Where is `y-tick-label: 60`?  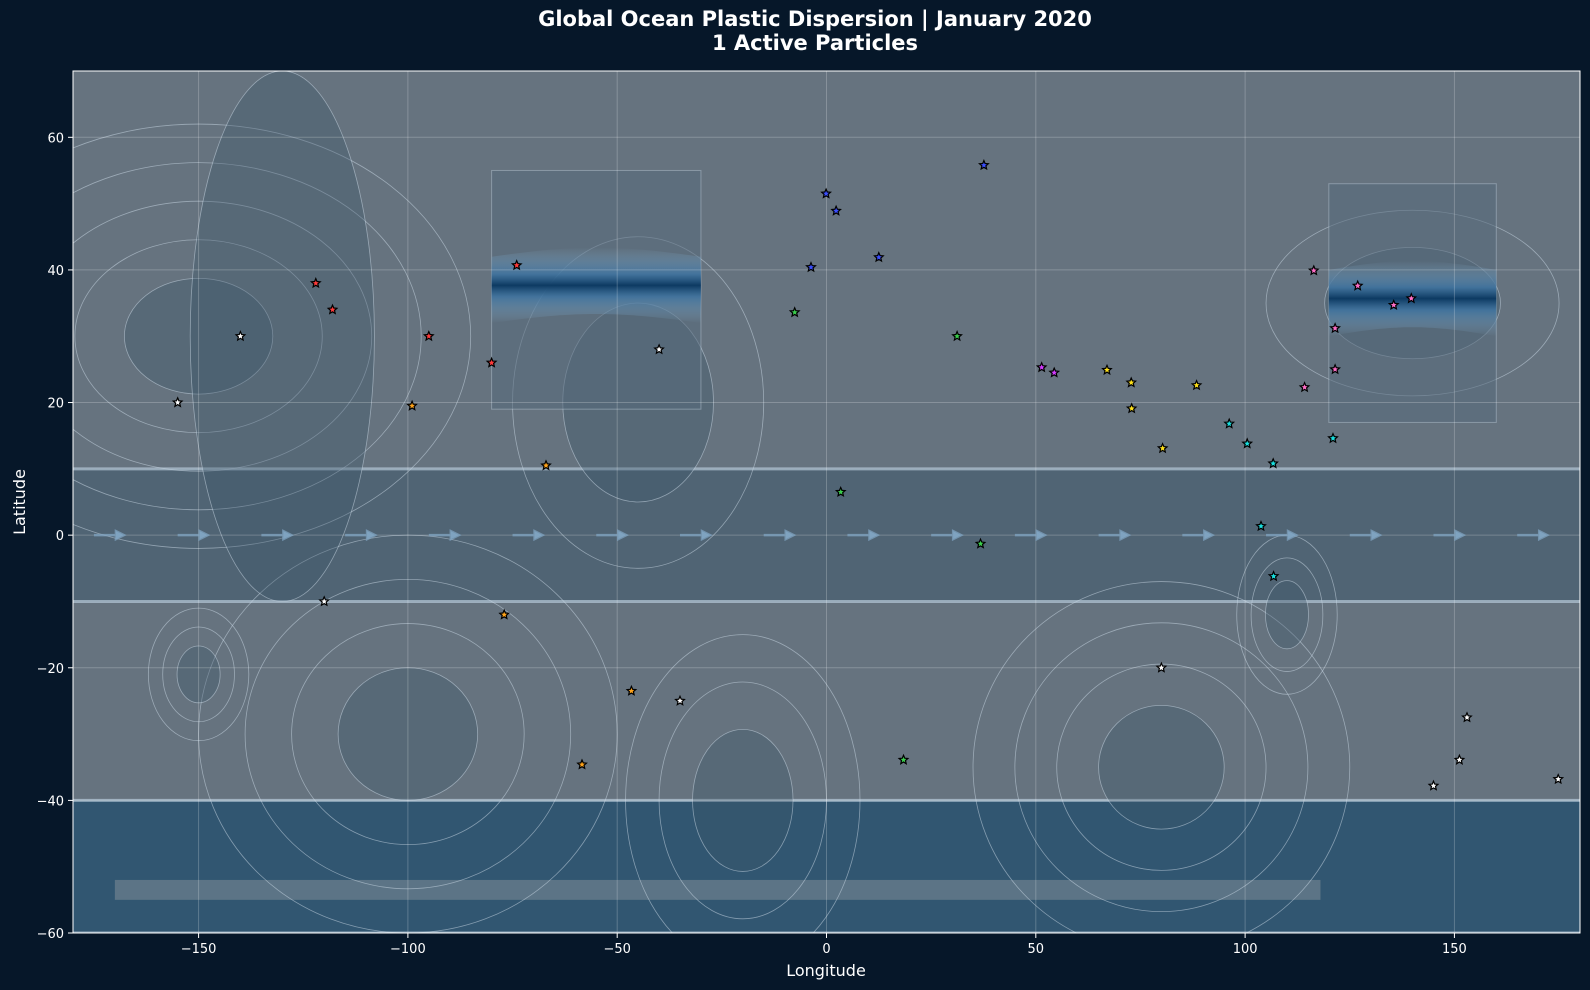
y-tick-label: 60 is located at coordinates (55, 138).